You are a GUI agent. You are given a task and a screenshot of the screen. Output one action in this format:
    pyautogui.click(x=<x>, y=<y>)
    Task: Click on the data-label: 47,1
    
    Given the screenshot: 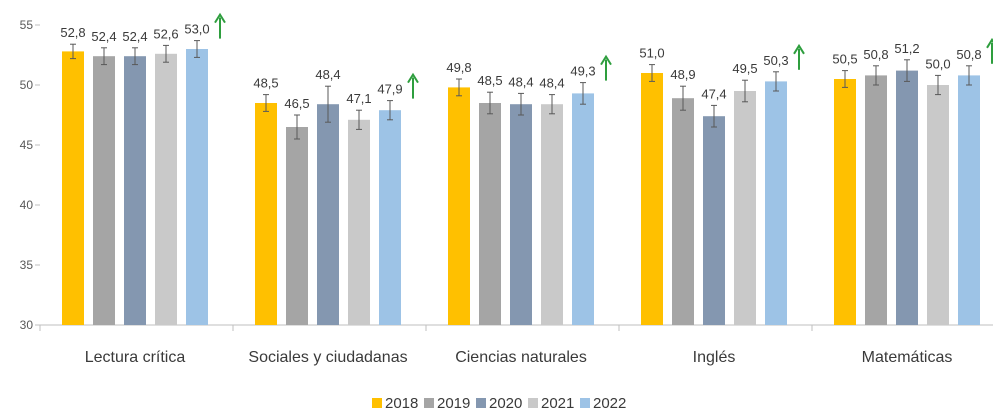 What is the action you would take?
    pyautogui.click(x=358, y=98)
    